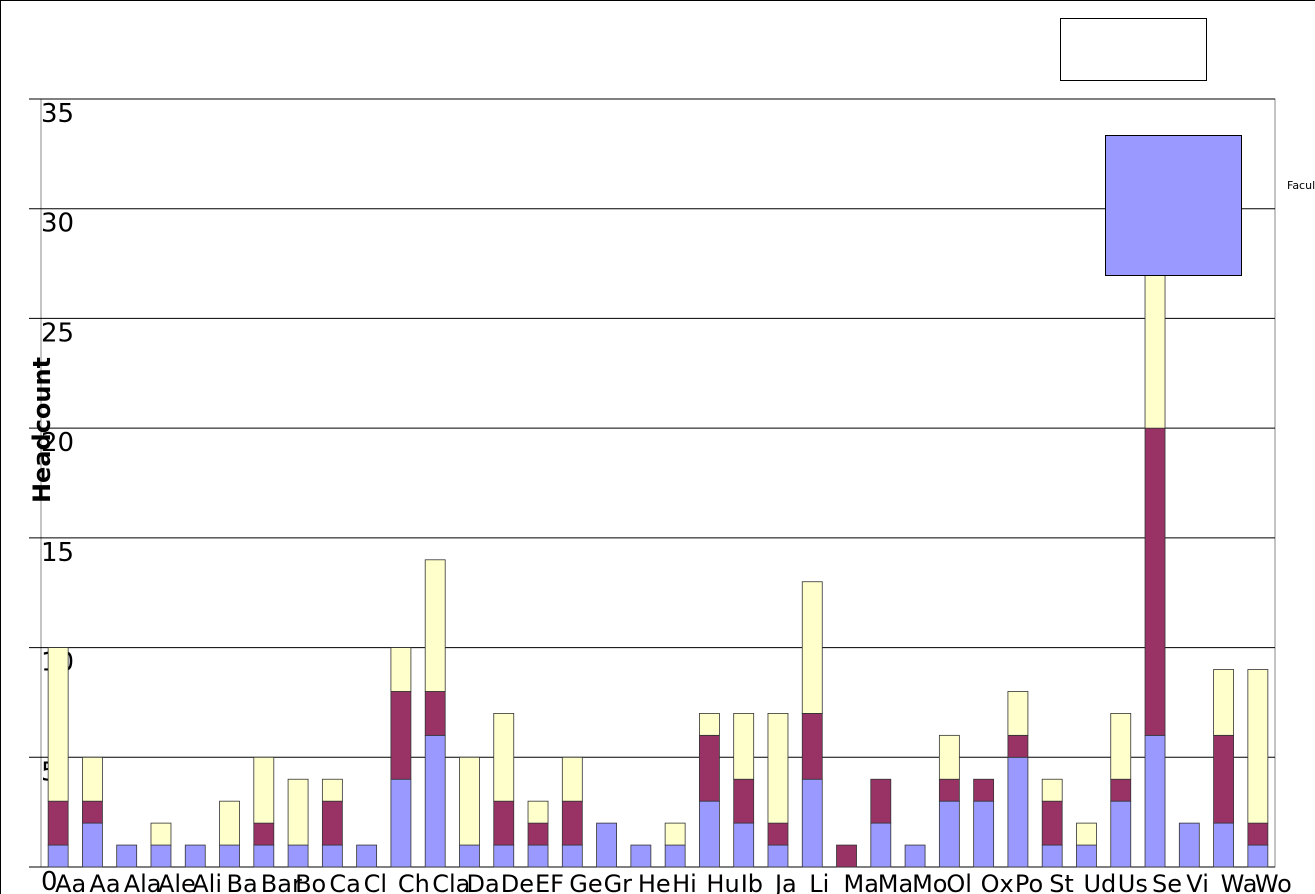 This screenshot has height=894, width=1315. Describe the element at coordinates (654, 882) in the screenshot. I see `x-tick-label: He` at that location.